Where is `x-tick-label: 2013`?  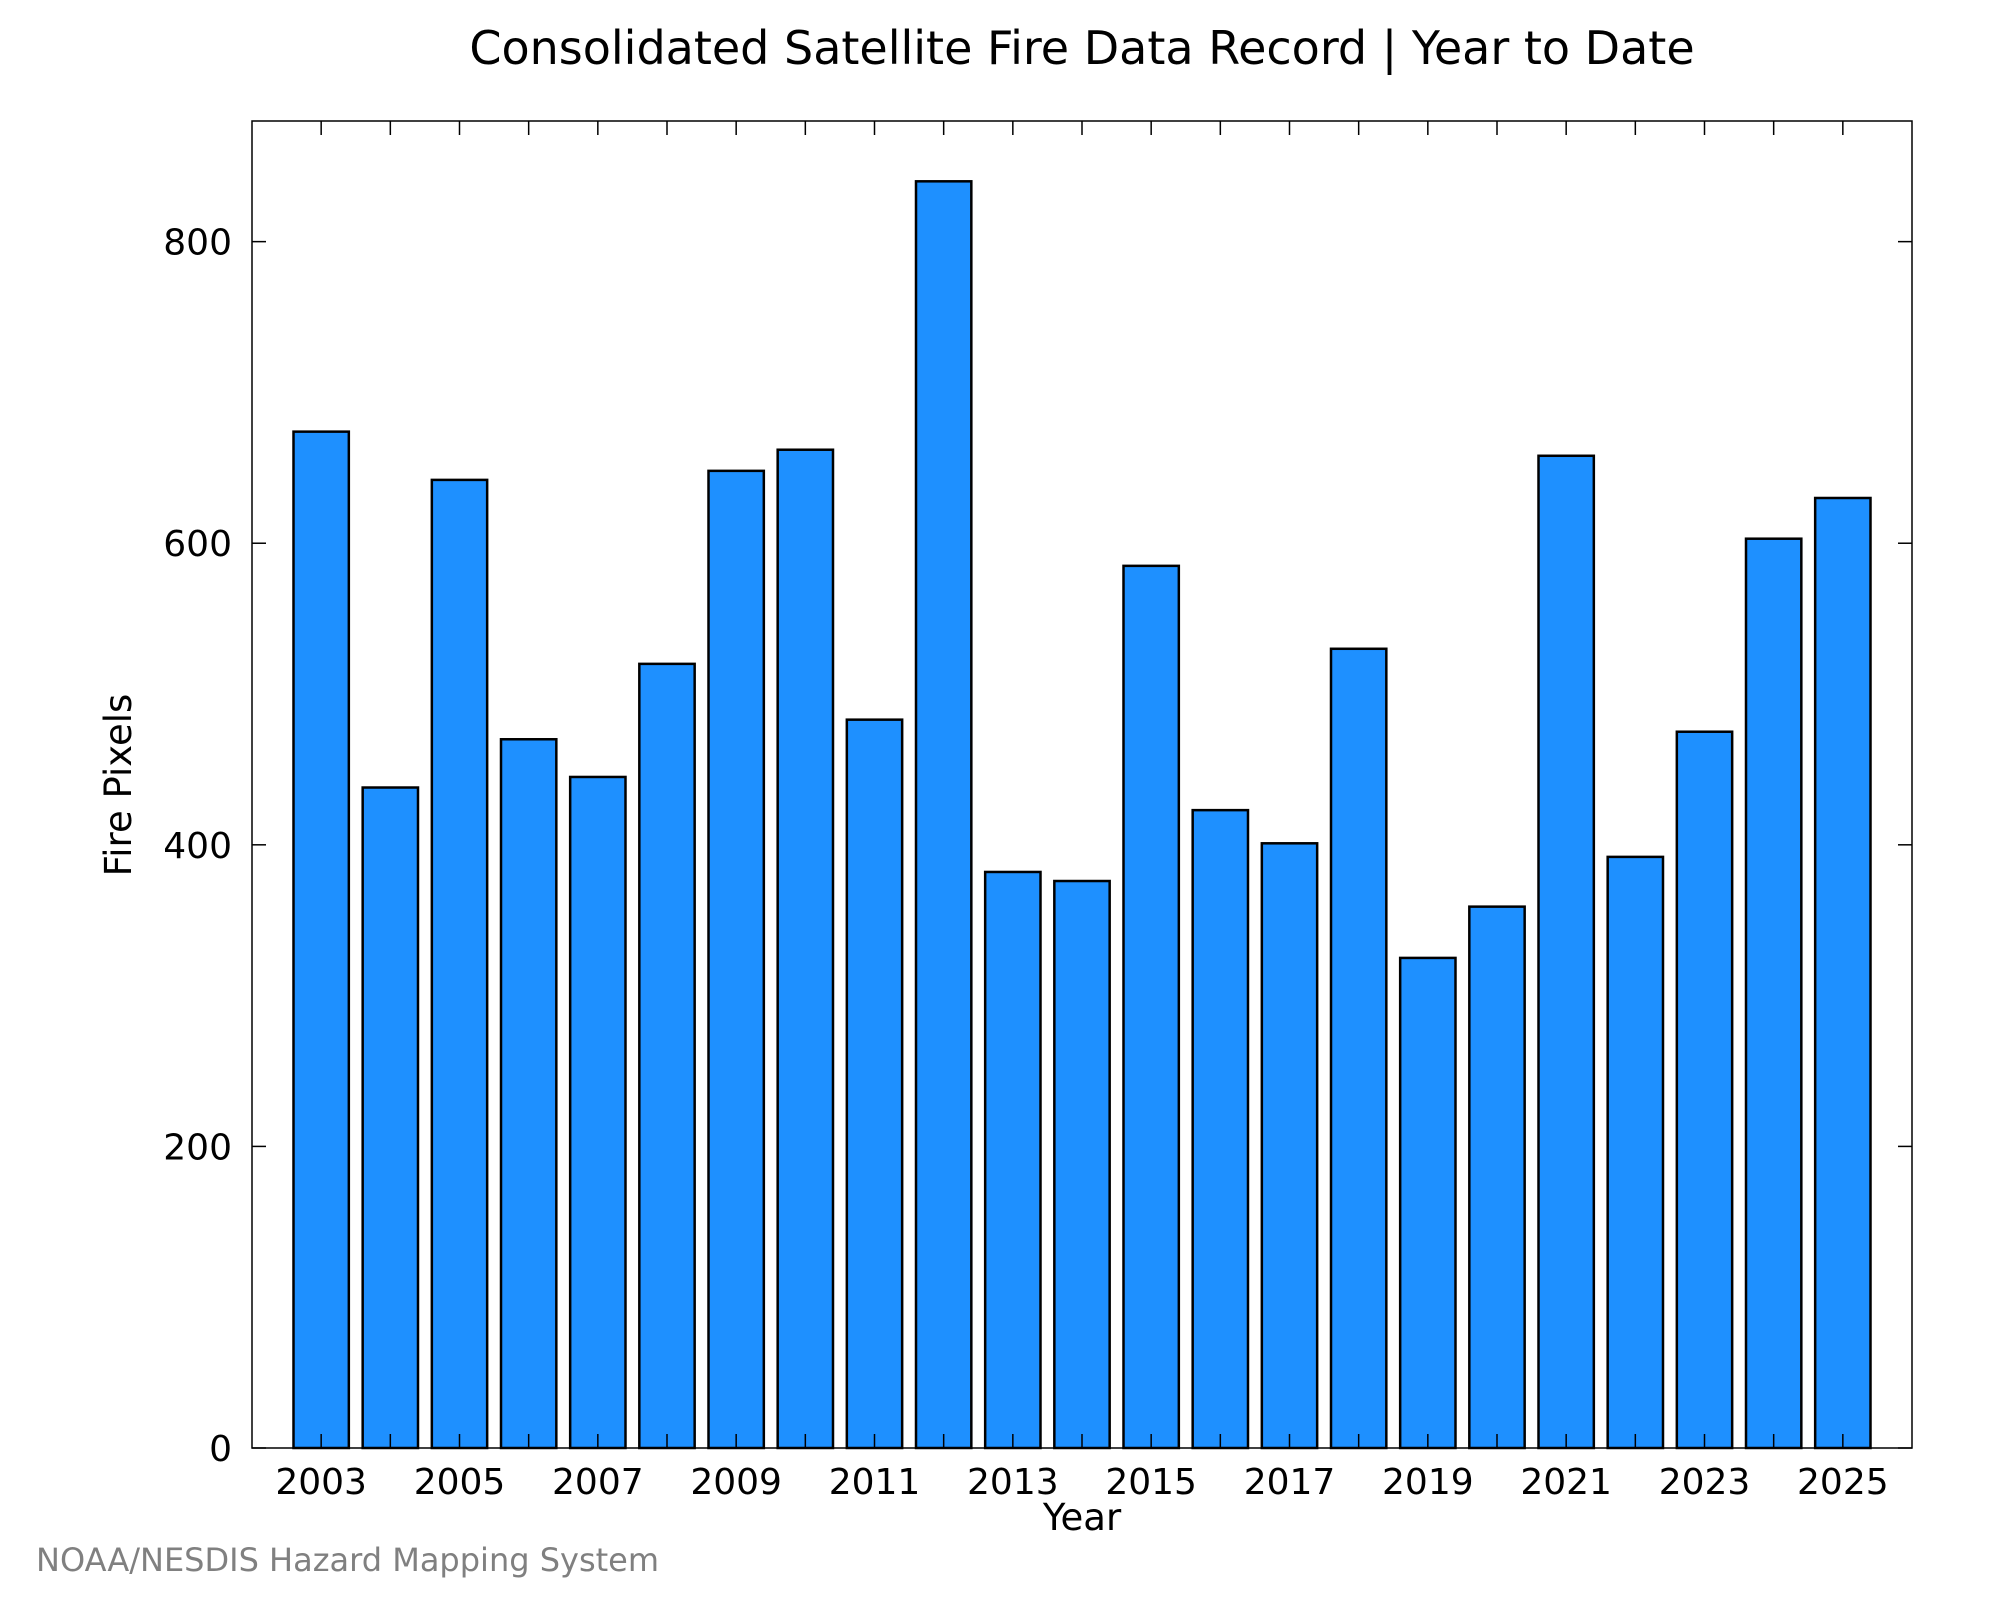 x-tick-label: 2013 is located at coordinates (1013, 1482).